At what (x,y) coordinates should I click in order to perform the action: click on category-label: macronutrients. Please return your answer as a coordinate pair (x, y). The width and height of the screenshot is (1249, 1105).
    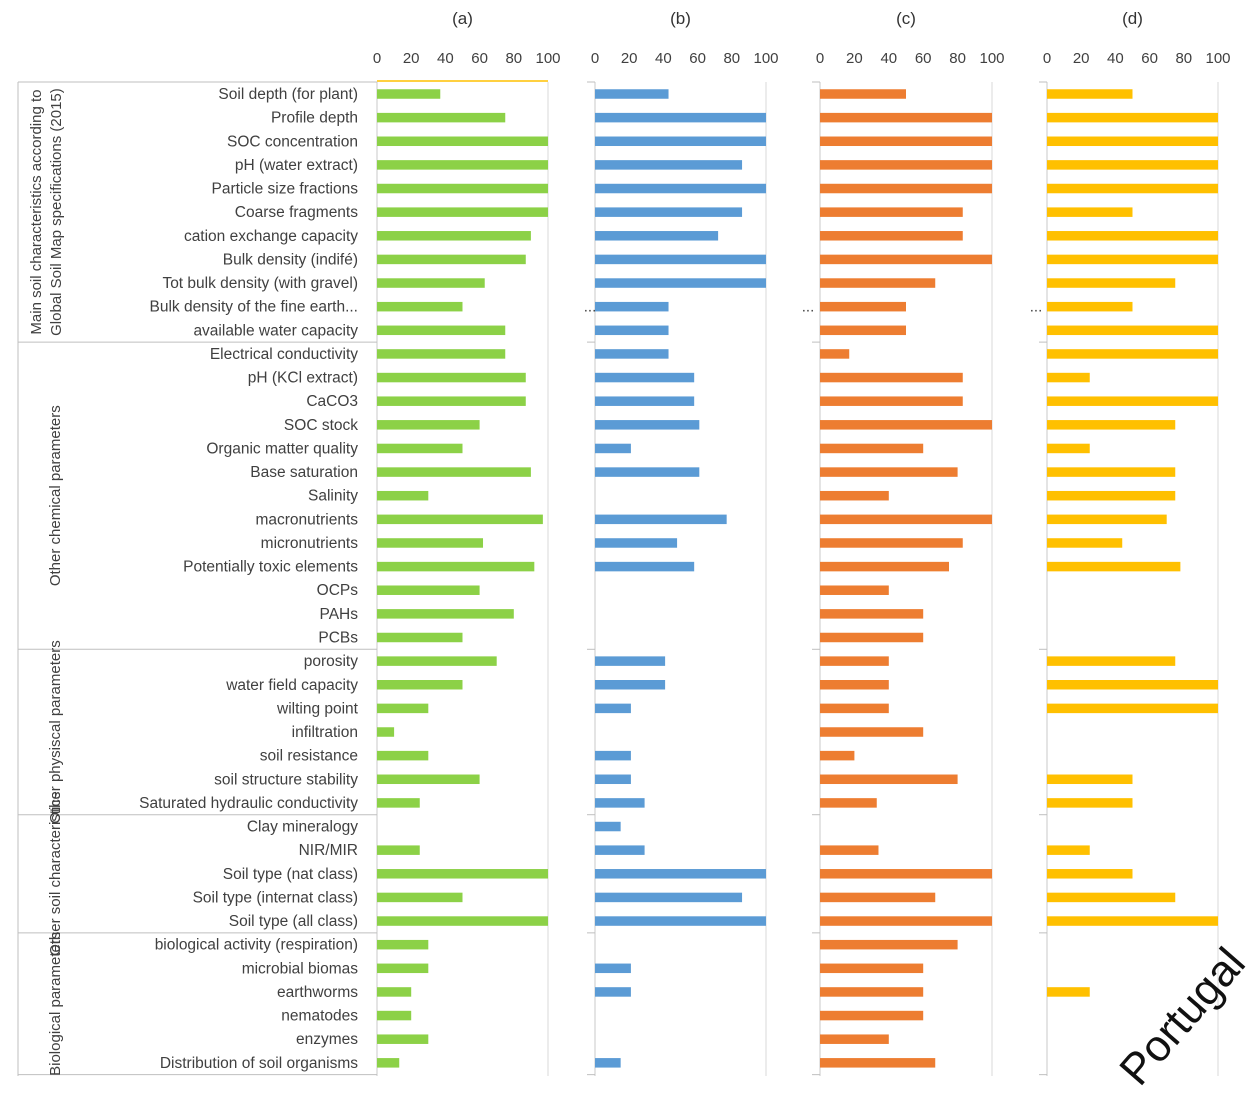
    Looking at the image, I should click on (306, 519).